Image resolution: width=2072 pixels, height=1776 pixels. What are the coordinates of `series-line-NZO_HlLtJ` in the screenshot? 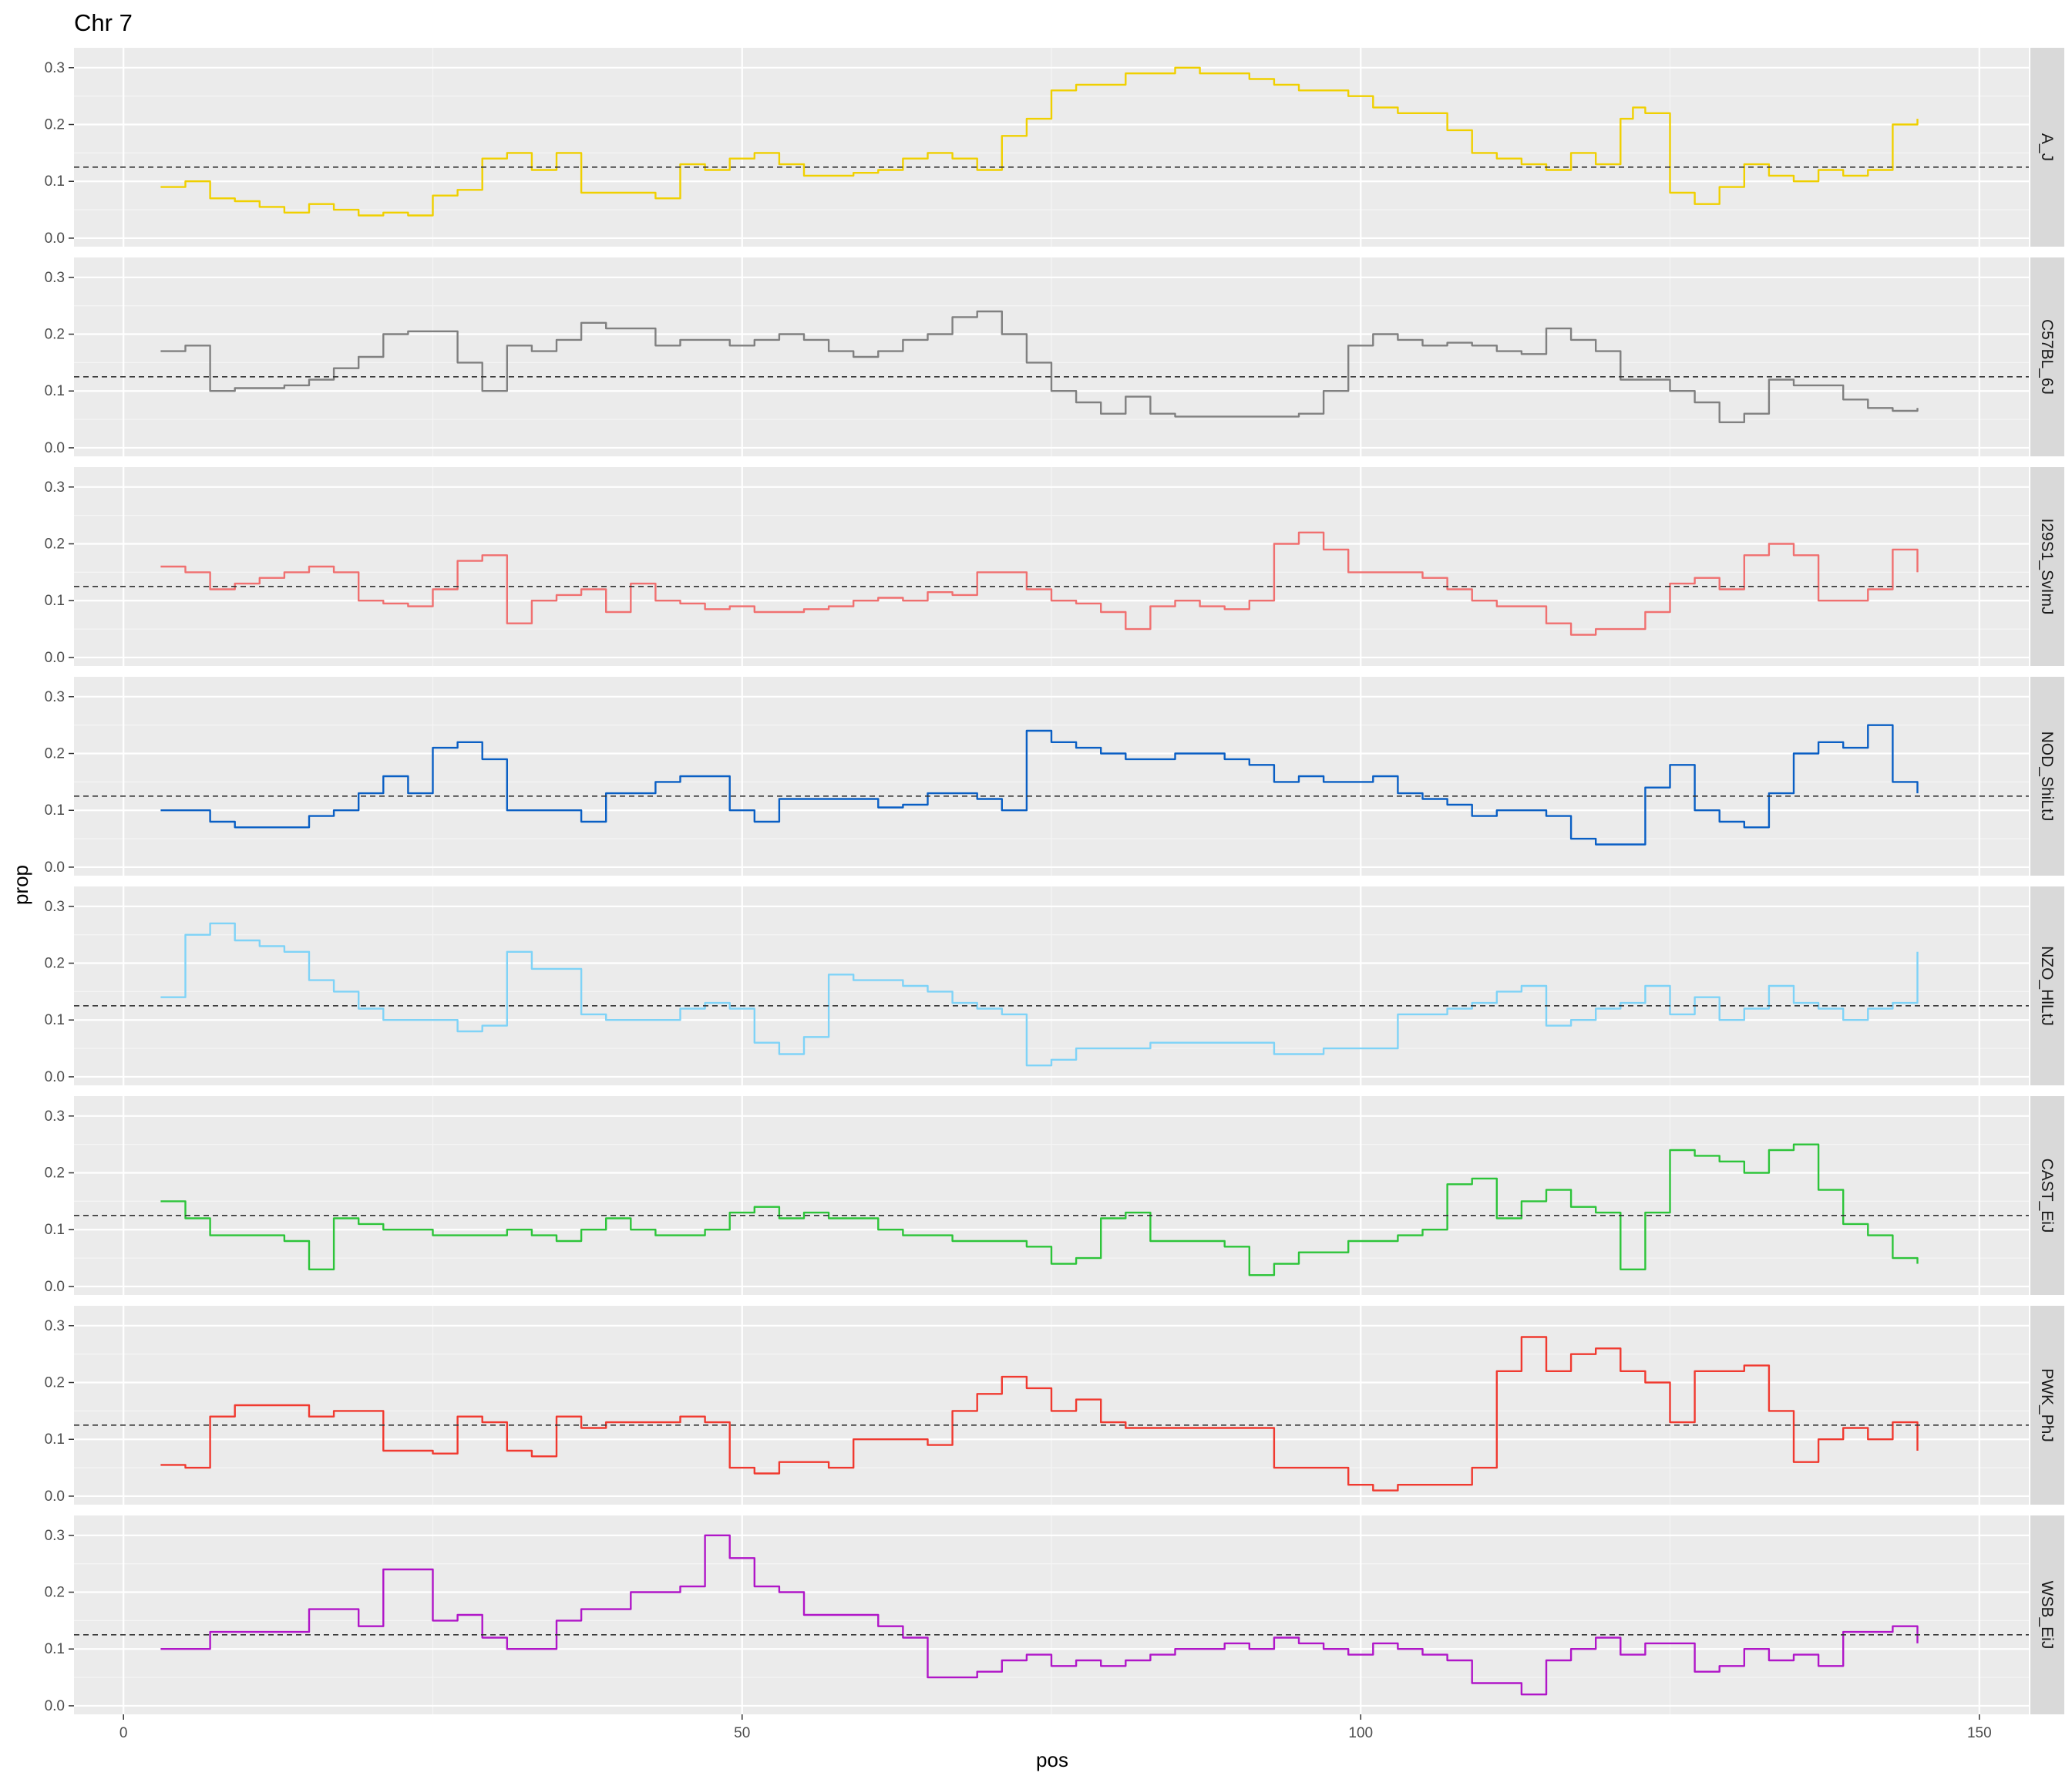 It's located at (1040, 995).